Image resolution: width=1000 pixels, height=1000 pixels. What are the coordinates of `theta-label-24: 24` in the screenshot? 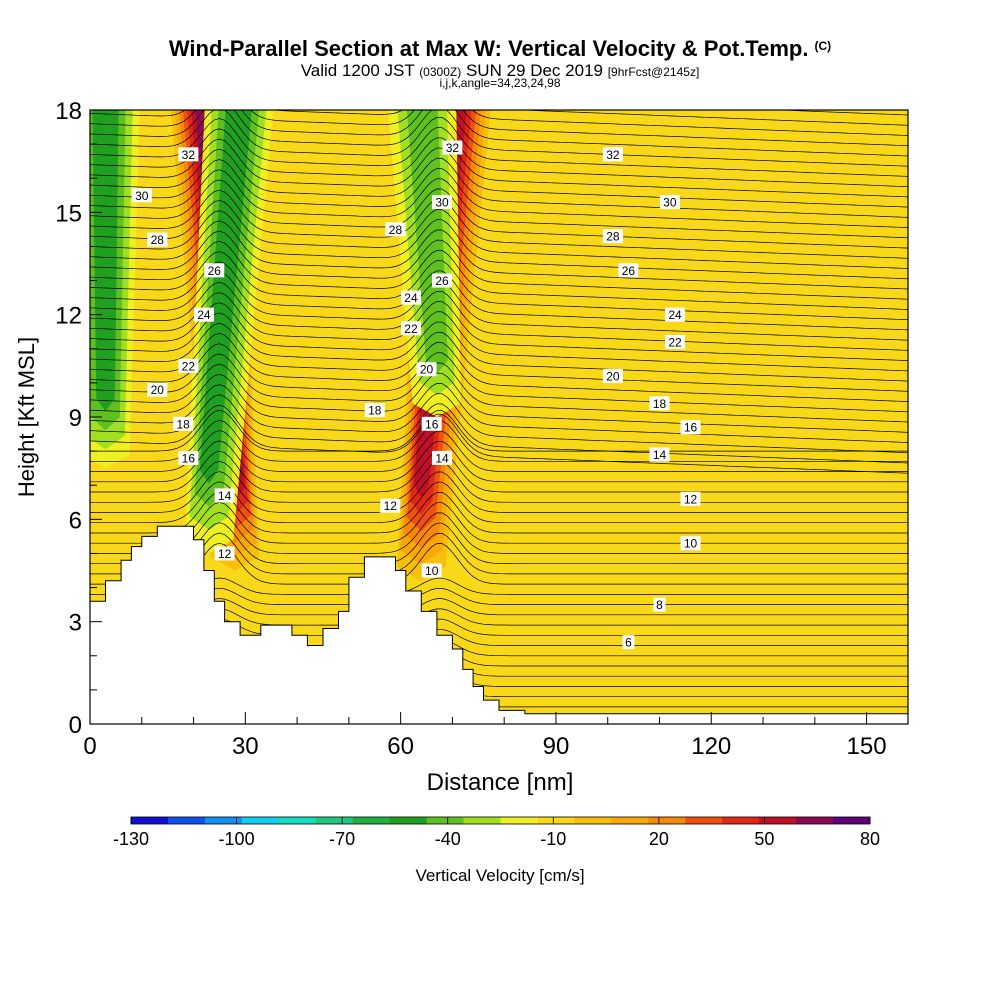 It's located at (675, 314).